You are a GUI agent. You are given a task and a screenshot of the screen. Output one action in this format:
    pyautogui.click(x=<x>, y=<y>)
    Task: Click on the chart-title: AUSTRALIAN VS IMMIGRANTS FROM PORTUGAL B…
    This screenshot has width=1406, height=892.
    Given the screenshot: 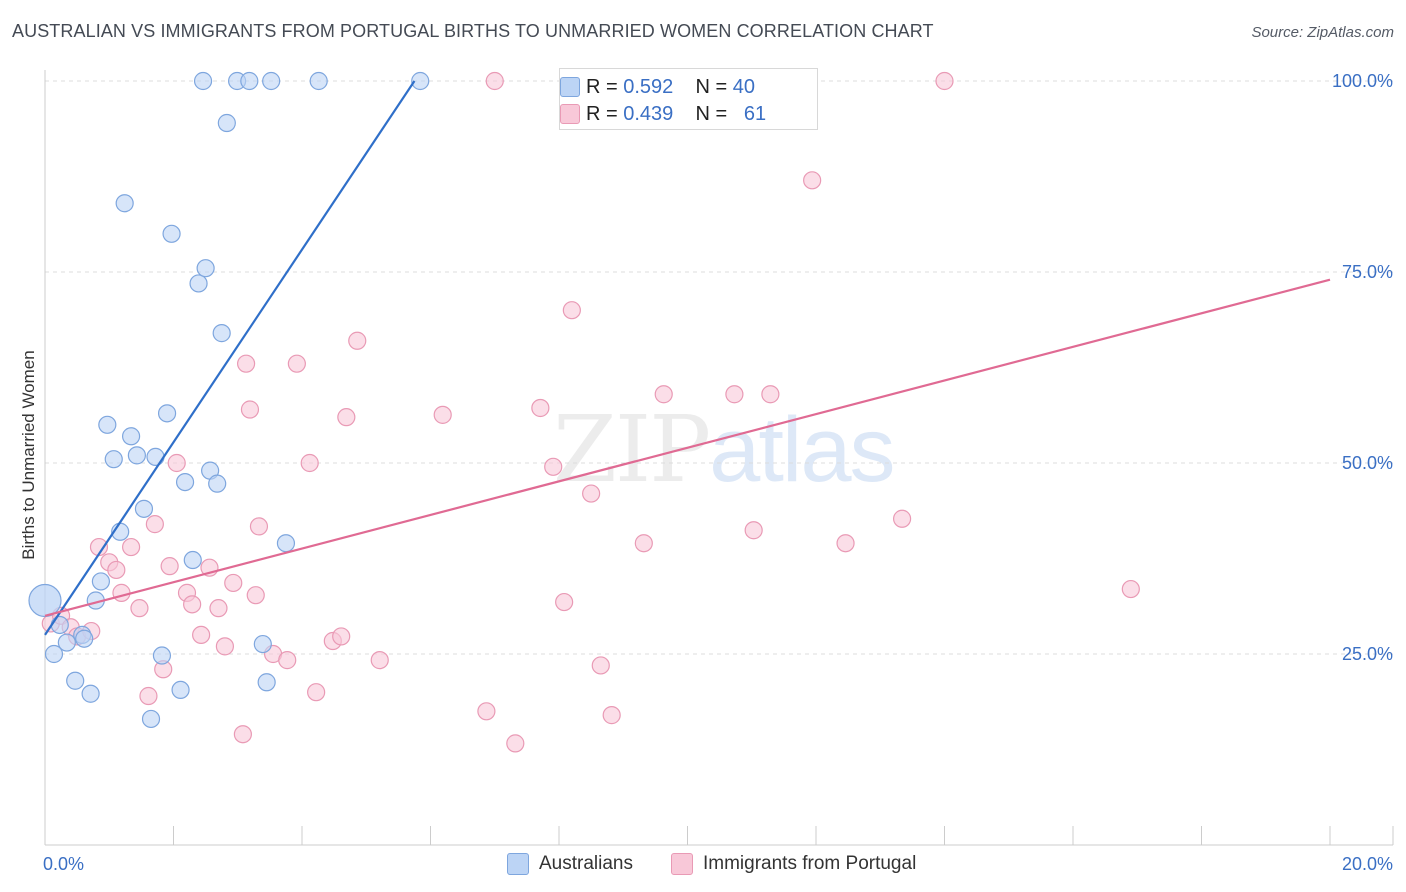 What is the action you would take?
    pyautogui.click(x=473, y=31)
    